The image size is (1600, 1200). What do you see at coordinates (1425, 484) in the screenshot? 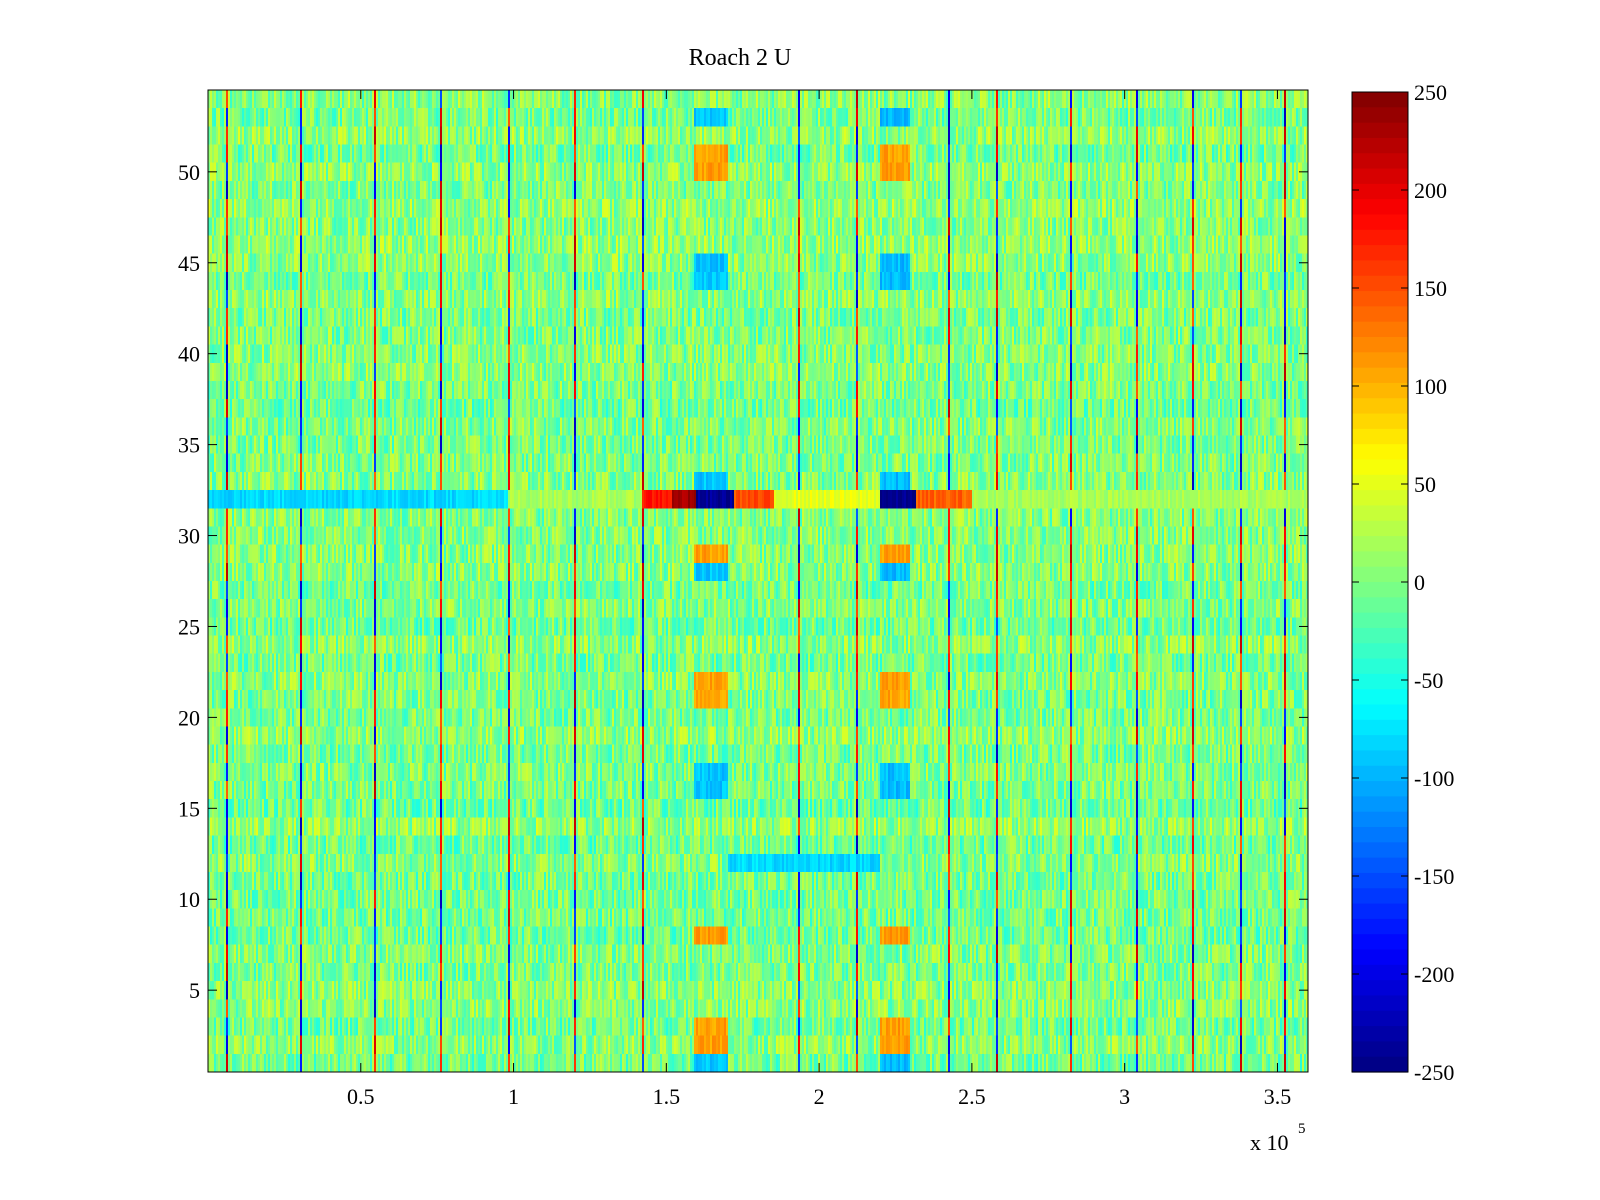
I see `colorbar-tick-label: 50` at bounding box center [1425, 484].